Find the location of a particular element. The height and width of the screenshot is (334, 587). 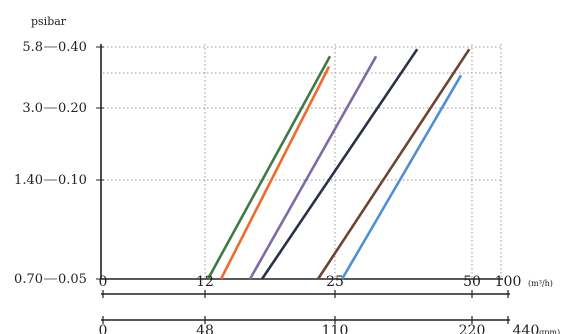

y-tick-label-bar: 0.20 is located at coordinates (72, 108).